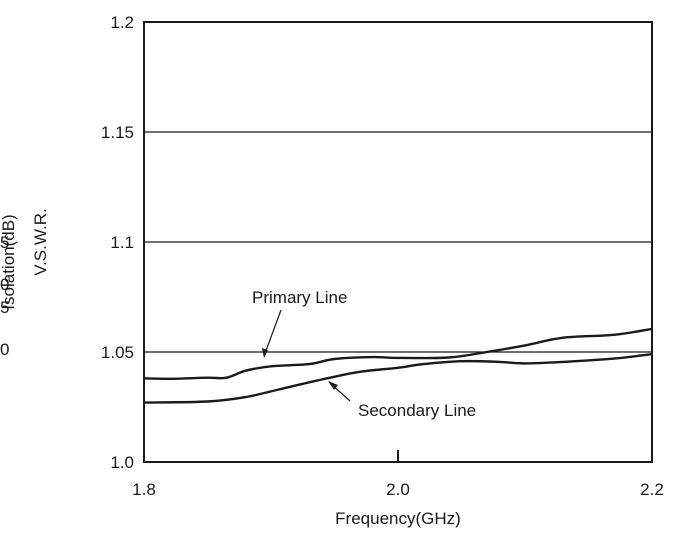 This screenshot has height=533, width=682. I want to click on primary-line-series, so click(398, 354).